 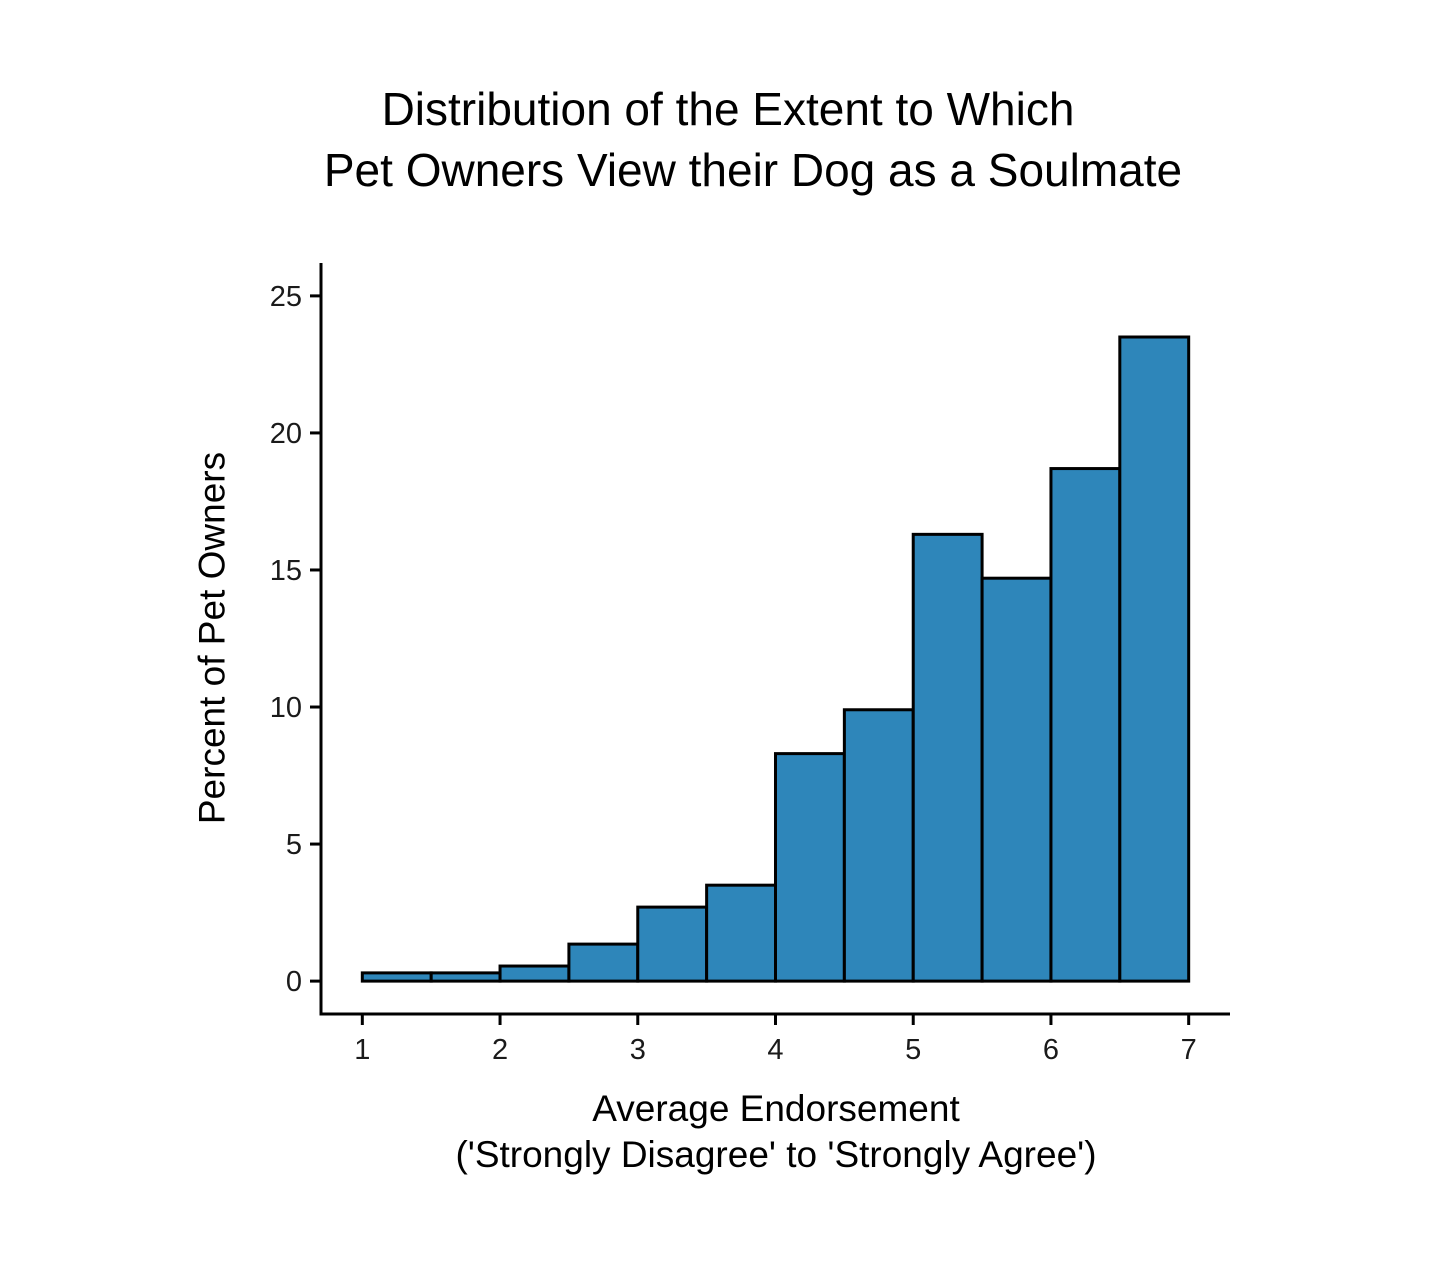 I want to click on y-tick-label: 0, so click(x=294, y=982).